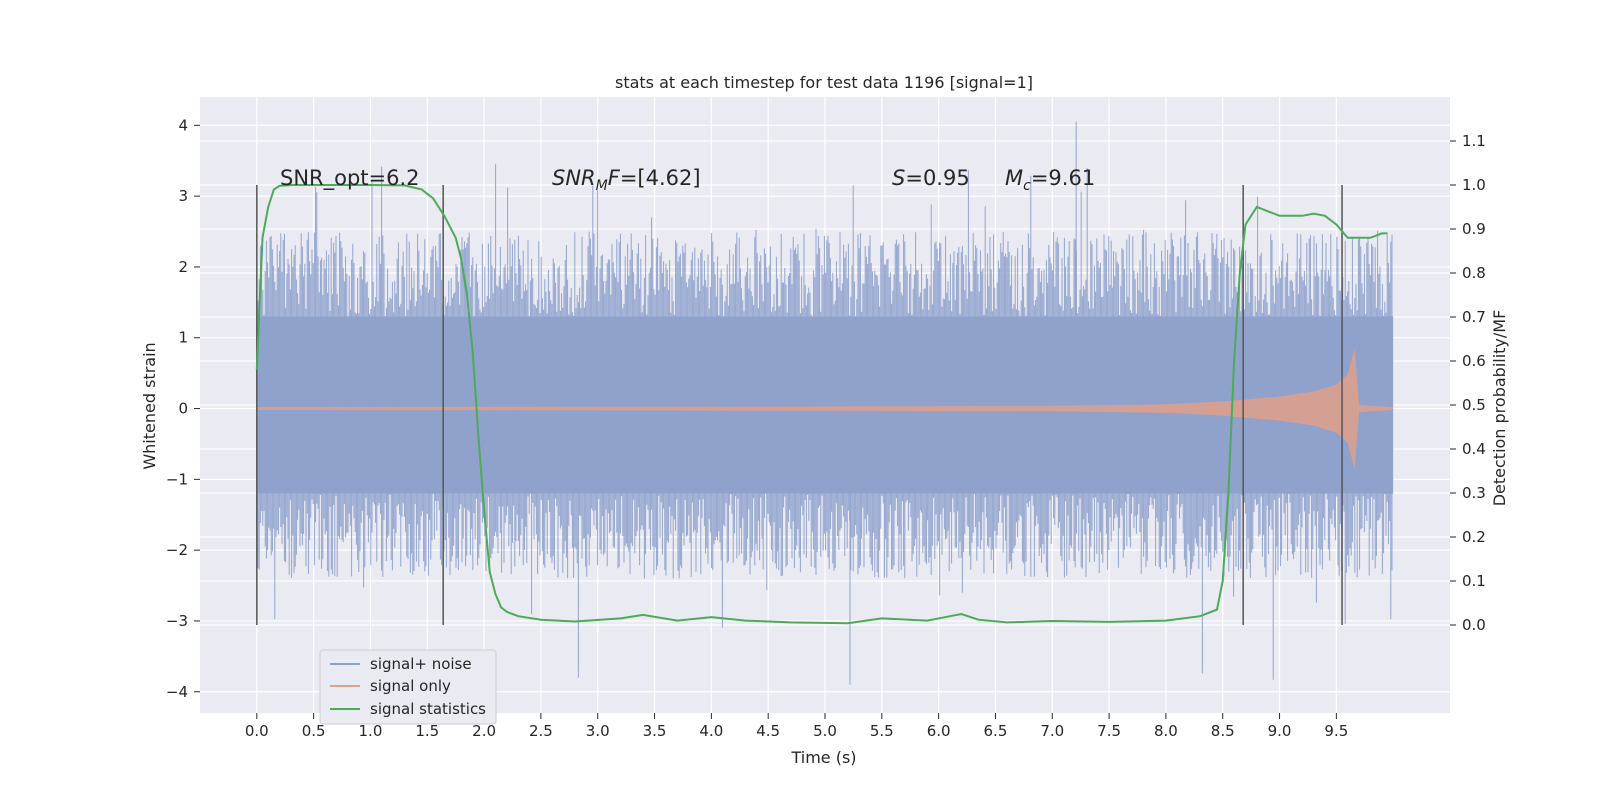 The height and width of the screenshot is (800, 1600). What do you see at coordinates (1474, 493) in the screenshot?
I see `right-tick-label: 0.3` at bounding box center [1474, 493].